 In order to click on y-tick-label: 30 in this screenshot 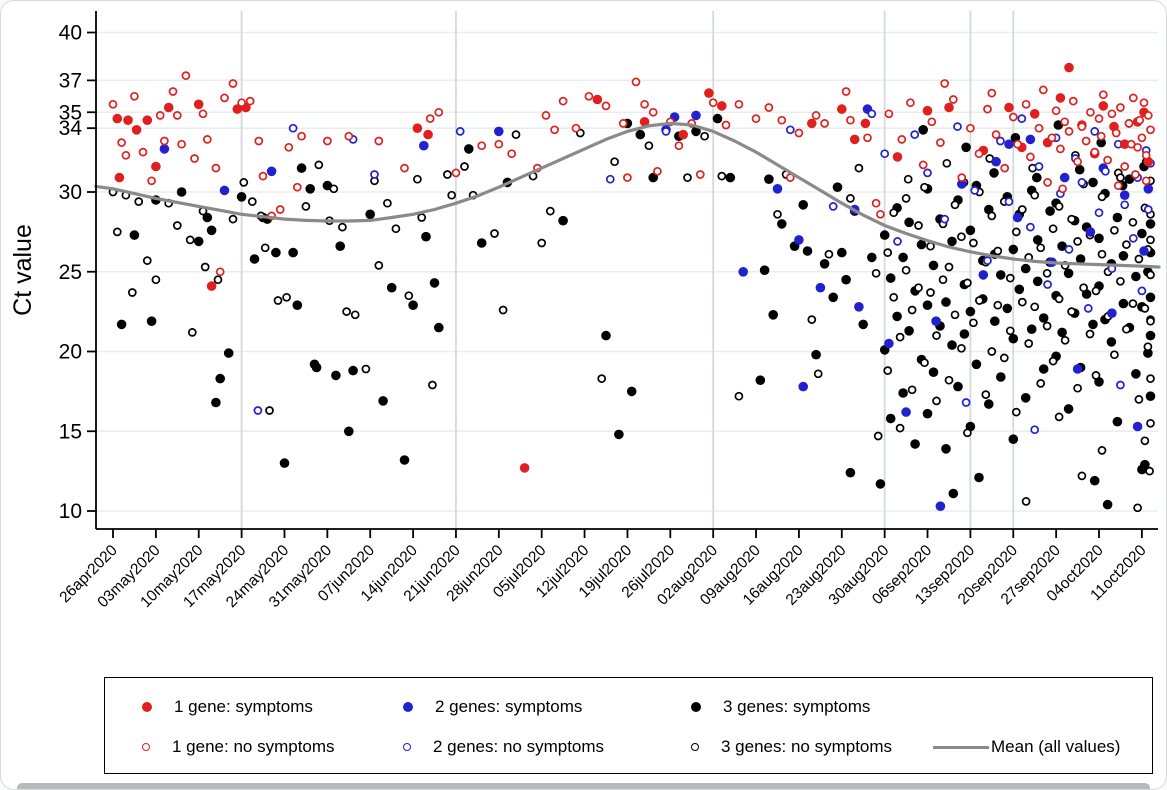, I will do `click(70, 192)`.